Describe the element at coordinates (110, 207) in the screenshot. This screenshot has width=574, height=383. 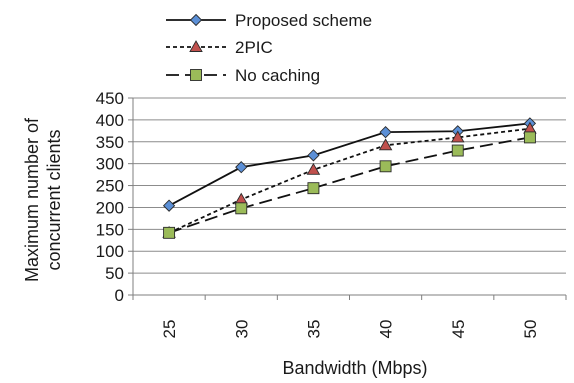
I see `y-tick-label: 200` at that location.